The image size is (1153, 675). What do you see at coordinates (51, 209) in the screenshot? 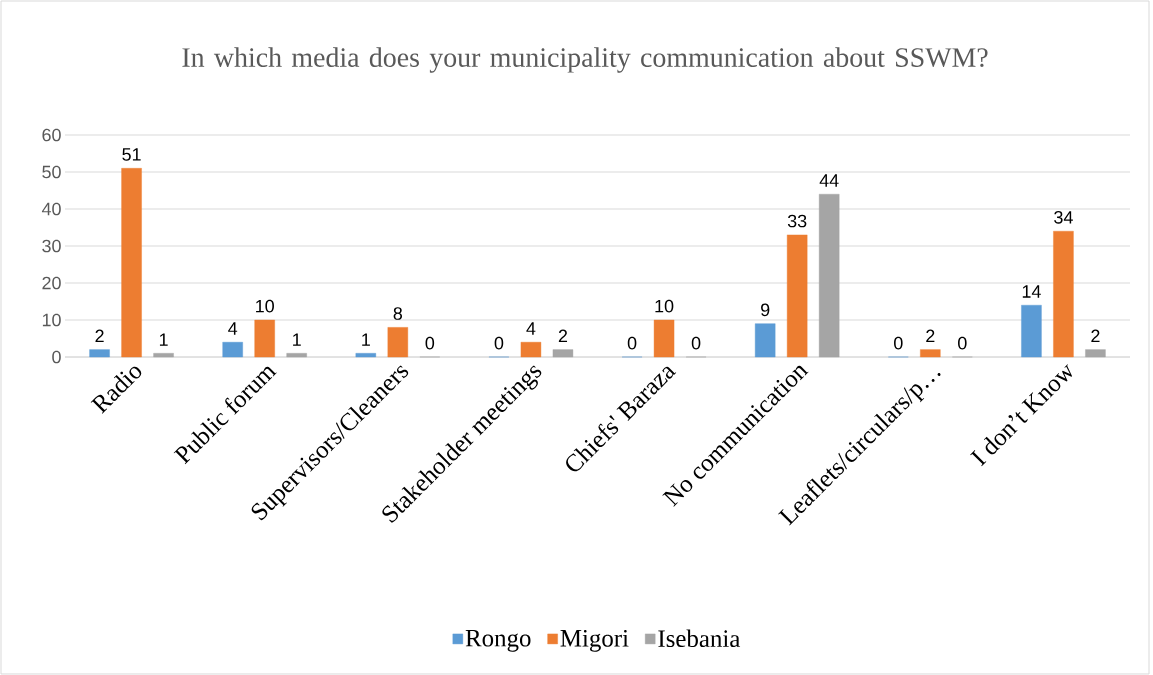
I see `y-tick-label: 40` at bounding box center [51, 209].